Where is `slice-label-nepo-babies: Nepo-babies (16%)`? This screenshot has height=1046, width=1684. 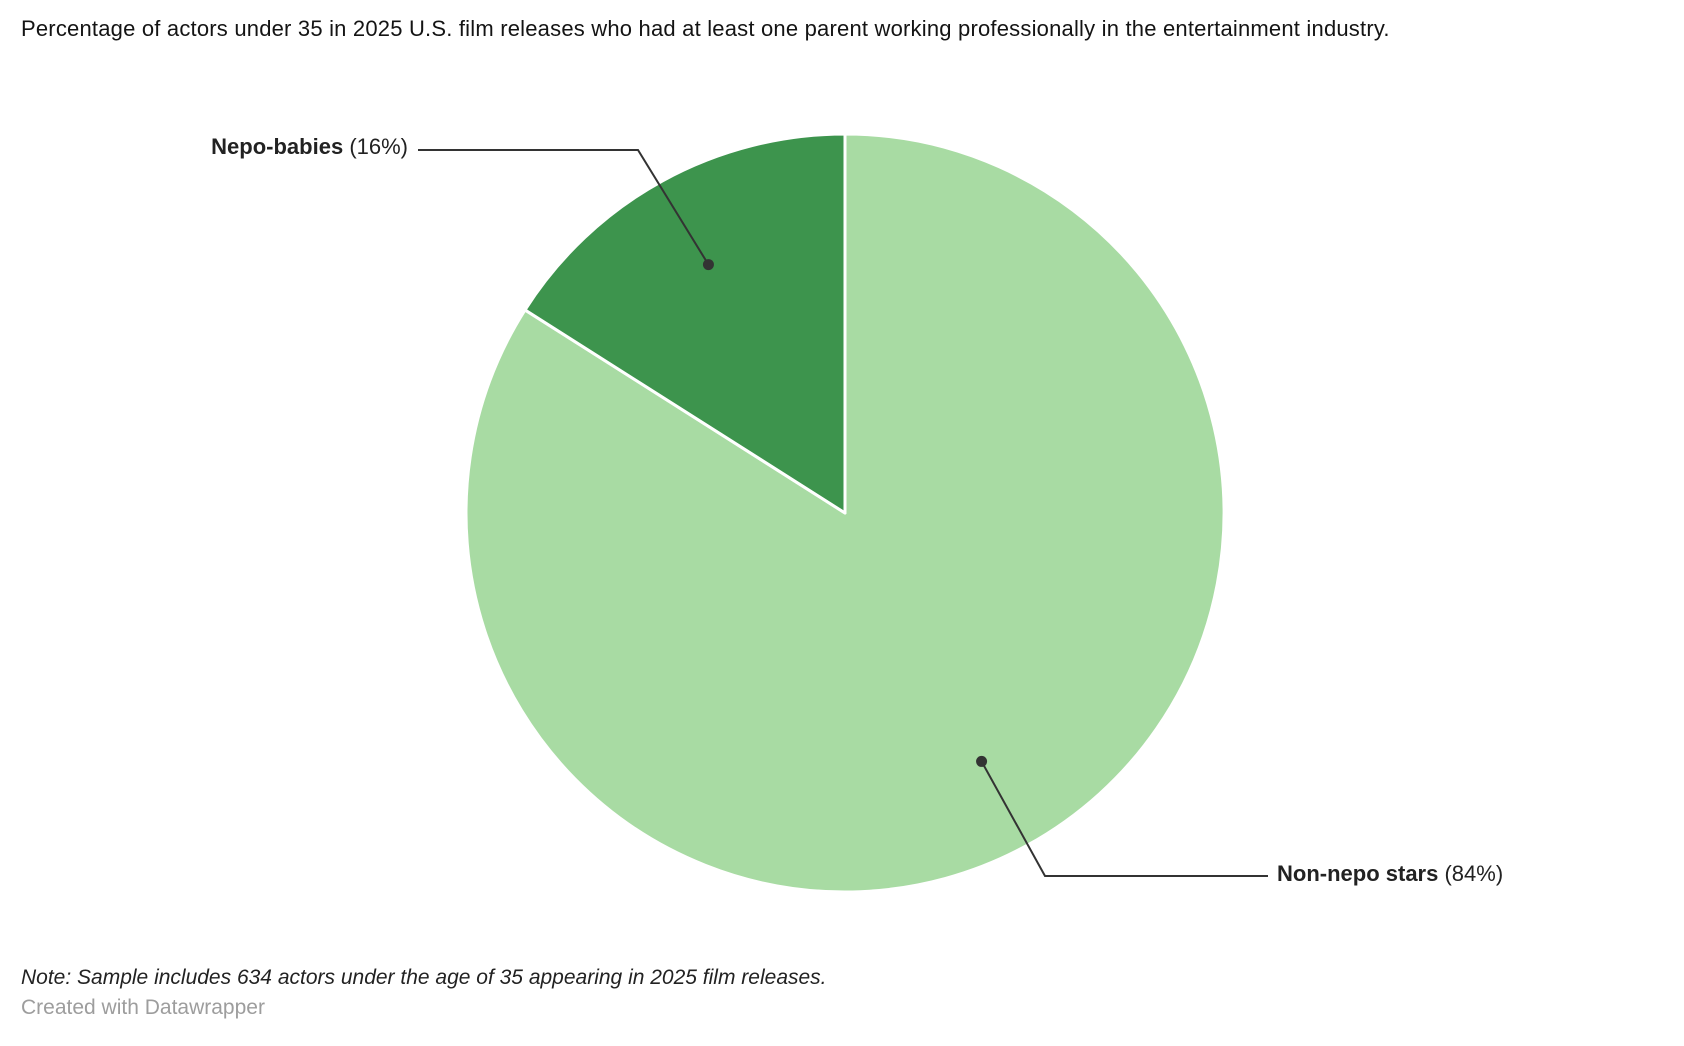 slice-label-nepo-babies: Nepo-babies (16%) is located at coordinates (309, 147).